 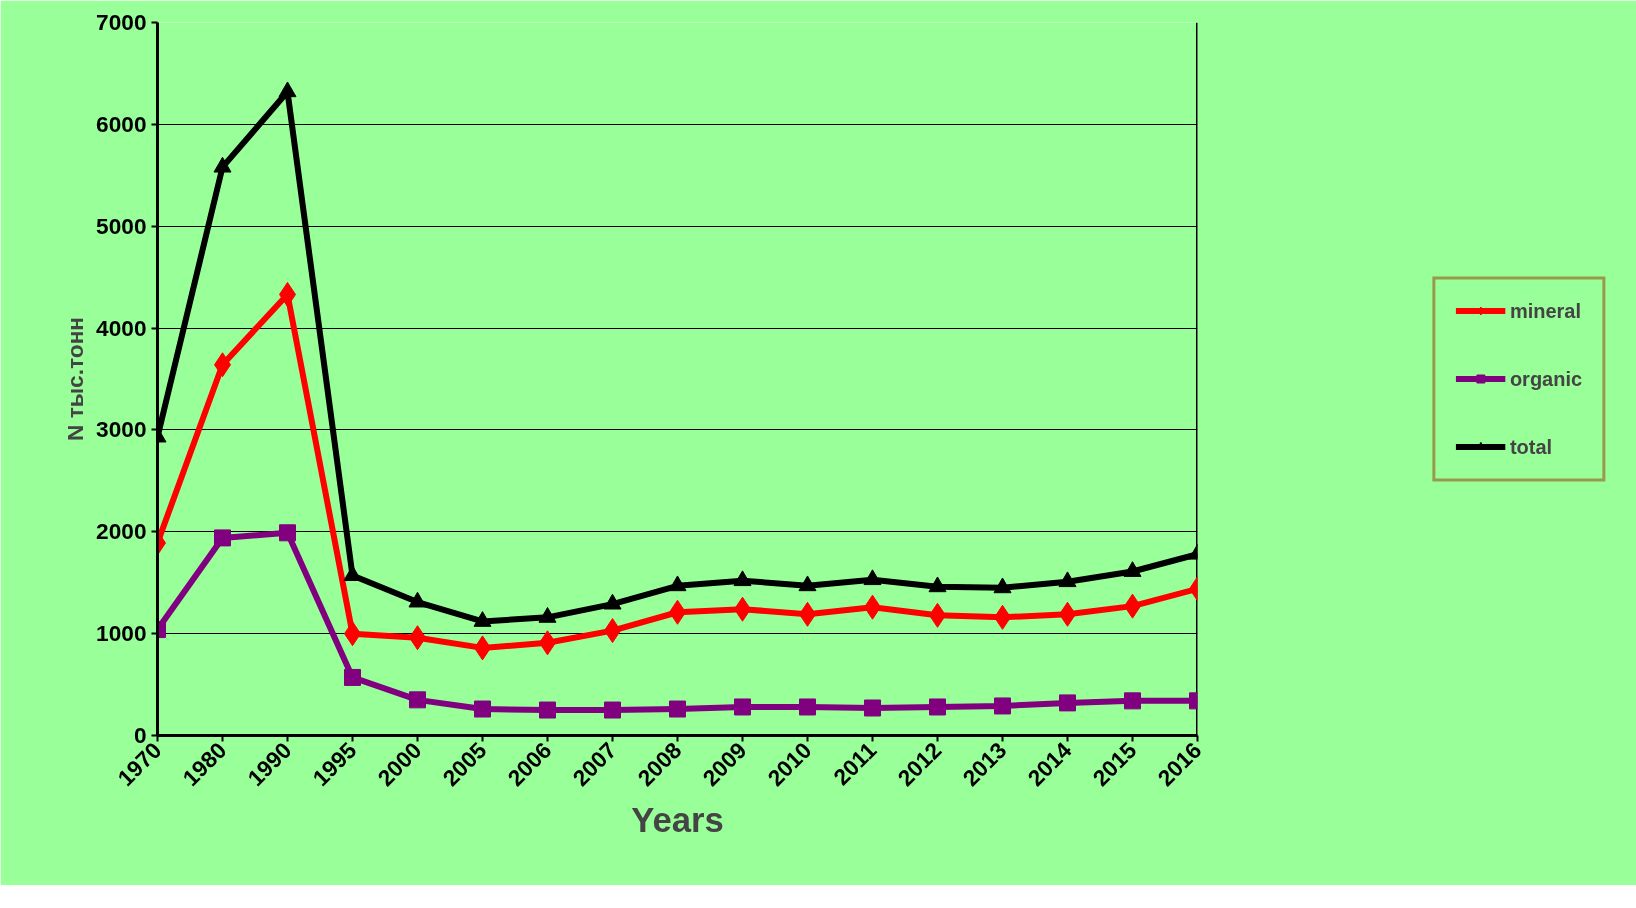 What do you see at coordinates (121, 429) in the screenshot?
I see `y-tick-label: 3000` at bounding box center [121, 429].